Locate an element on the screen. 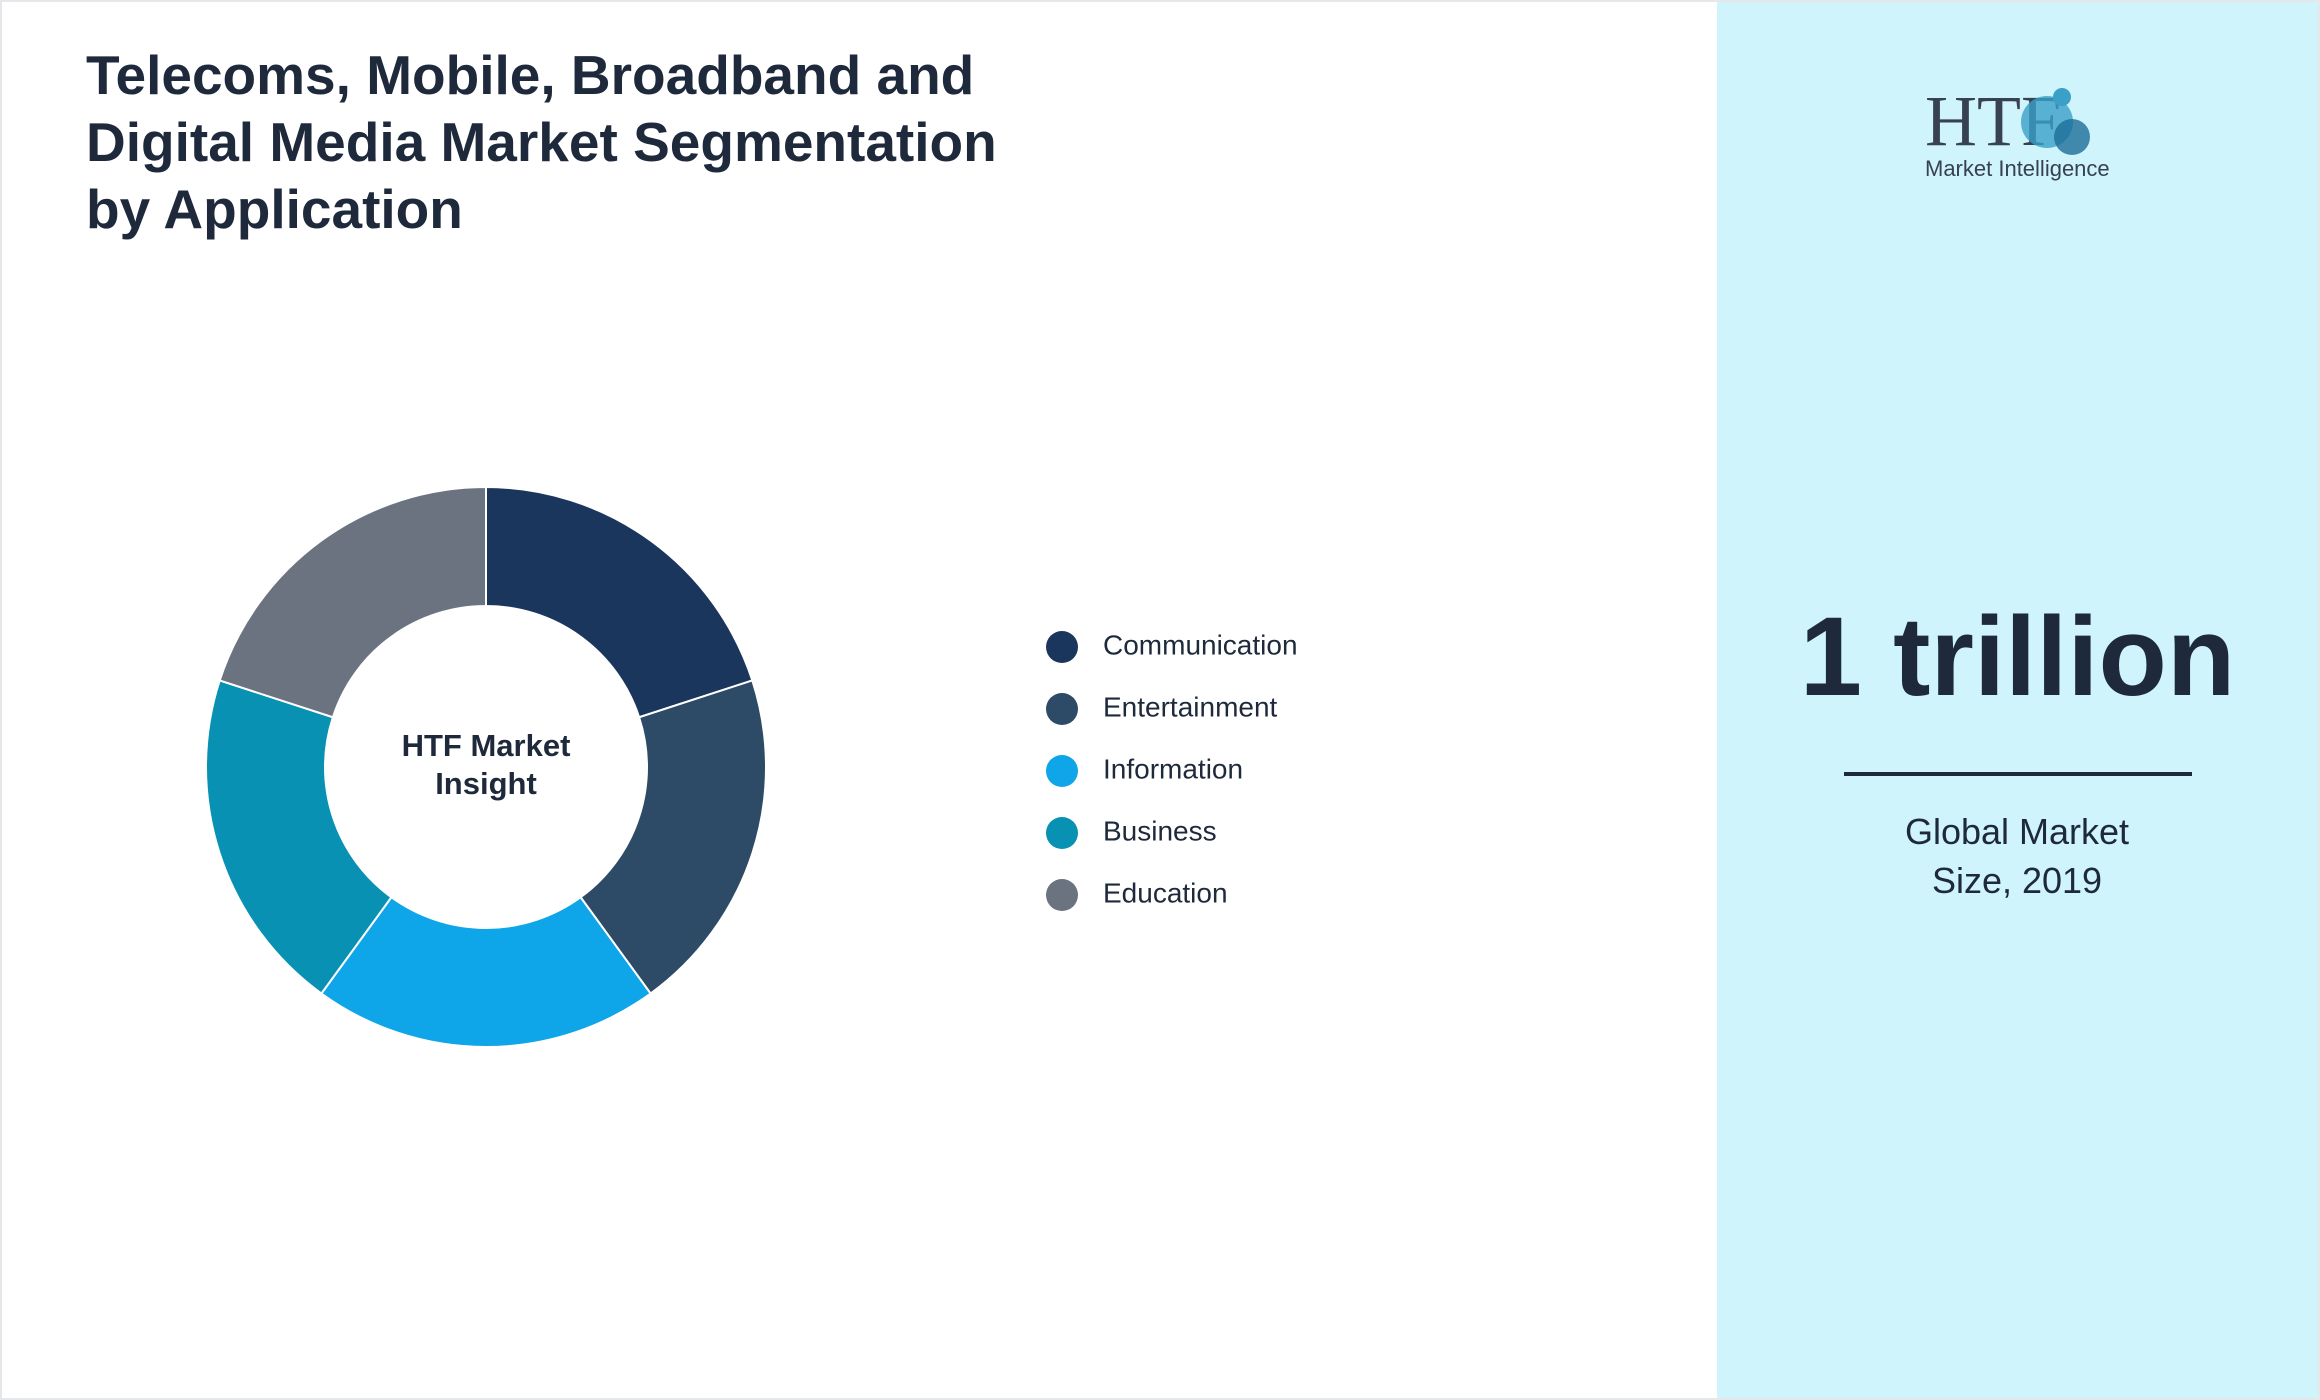 This screenshot has width=2320, height=1400. center-label: Insight is located at coordinates (486, 783).